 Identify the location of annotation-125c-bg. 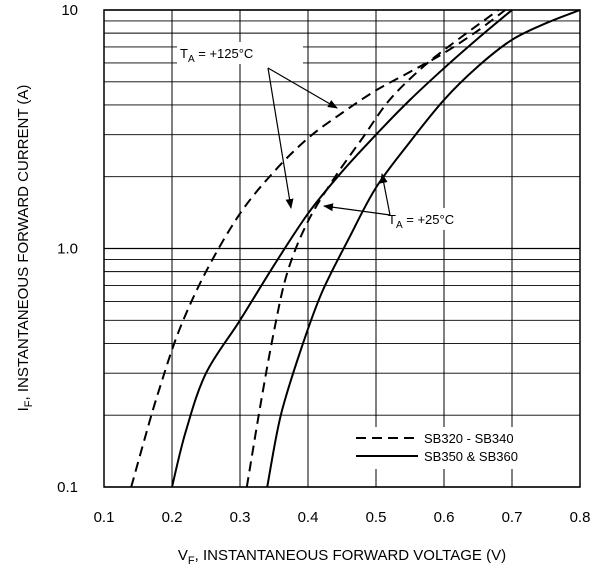
(240, 53).